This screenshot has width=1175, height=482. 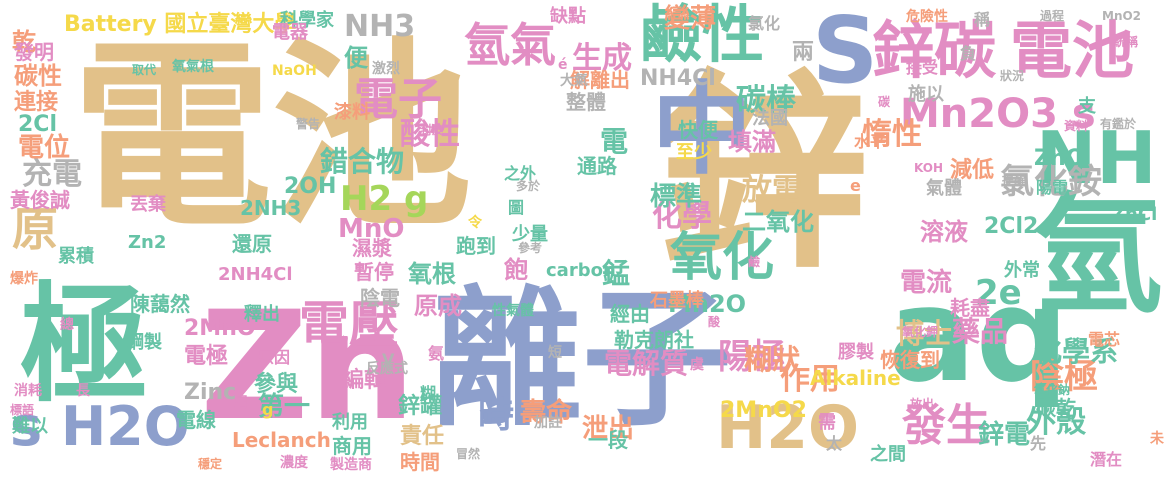 What do you see at coordinates (582, 360) in the screenshot?
I see `cloud-word: 離子` at bounding box center [582, 360].